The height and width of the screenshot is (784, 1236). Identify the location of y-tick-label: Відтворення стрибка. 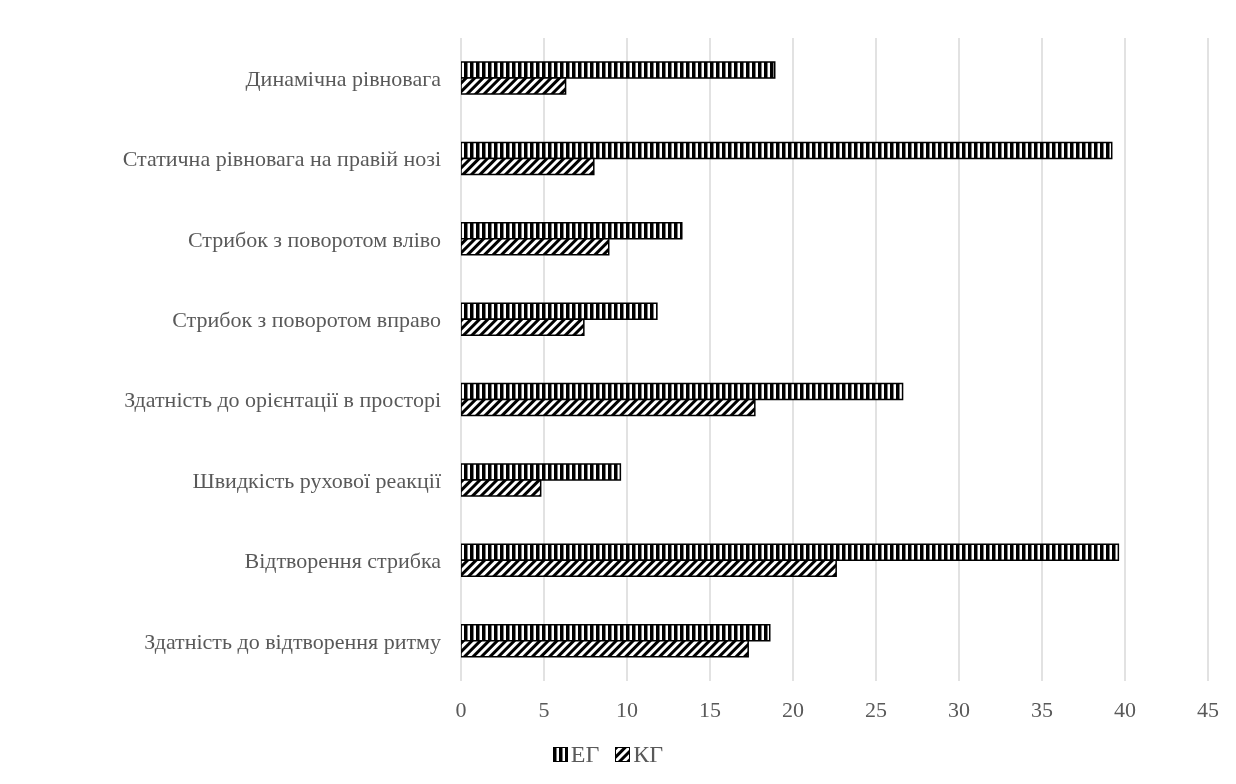
(343, 561).